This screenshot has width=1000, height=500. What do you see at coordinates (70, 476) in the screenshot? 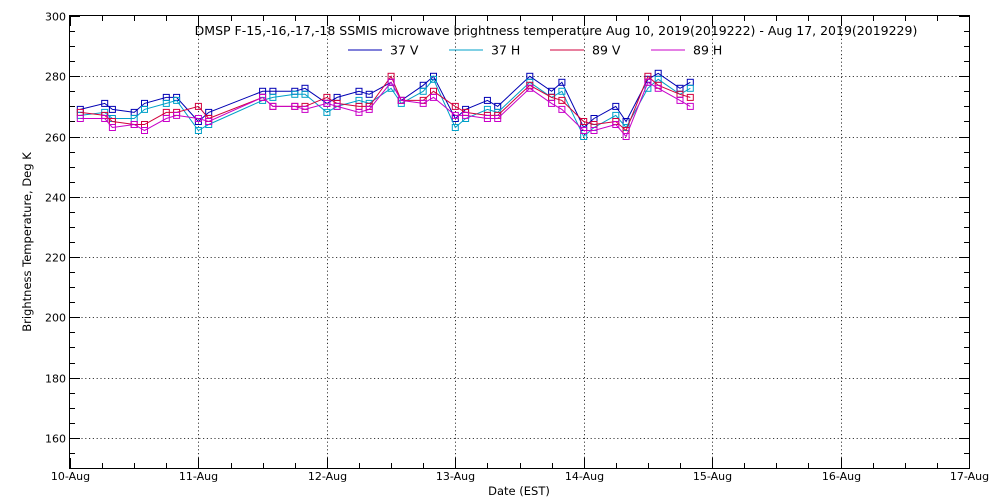
I see `x-tick-label: 10-Aug` at bounding box center [70, 476].